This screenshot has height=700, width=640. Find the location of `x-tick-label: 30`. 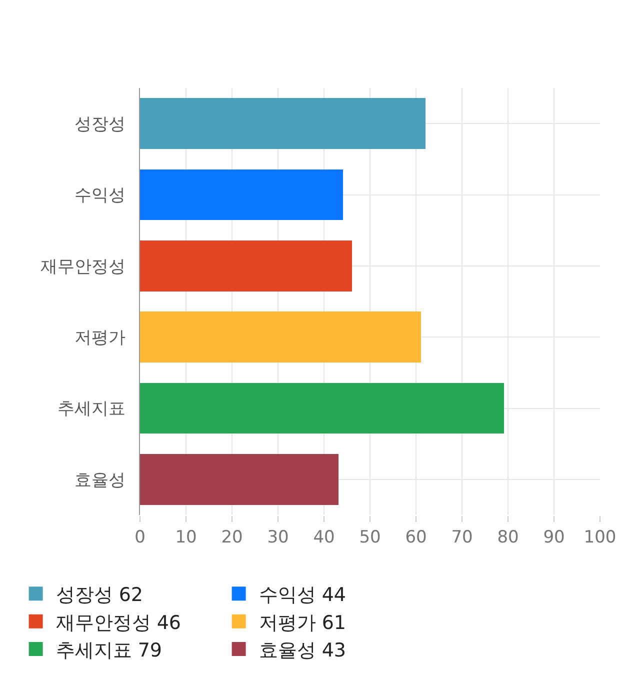

x-tick-label: 30 is located at coordinates (278, 537).